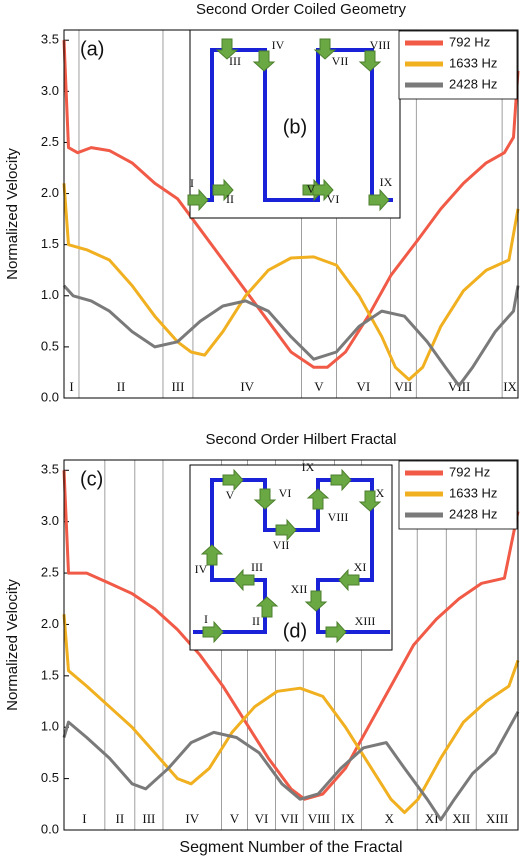  Describe the element at coordinates (92, 49) in the screenshot. I see `panel-label: (a)` at that location.